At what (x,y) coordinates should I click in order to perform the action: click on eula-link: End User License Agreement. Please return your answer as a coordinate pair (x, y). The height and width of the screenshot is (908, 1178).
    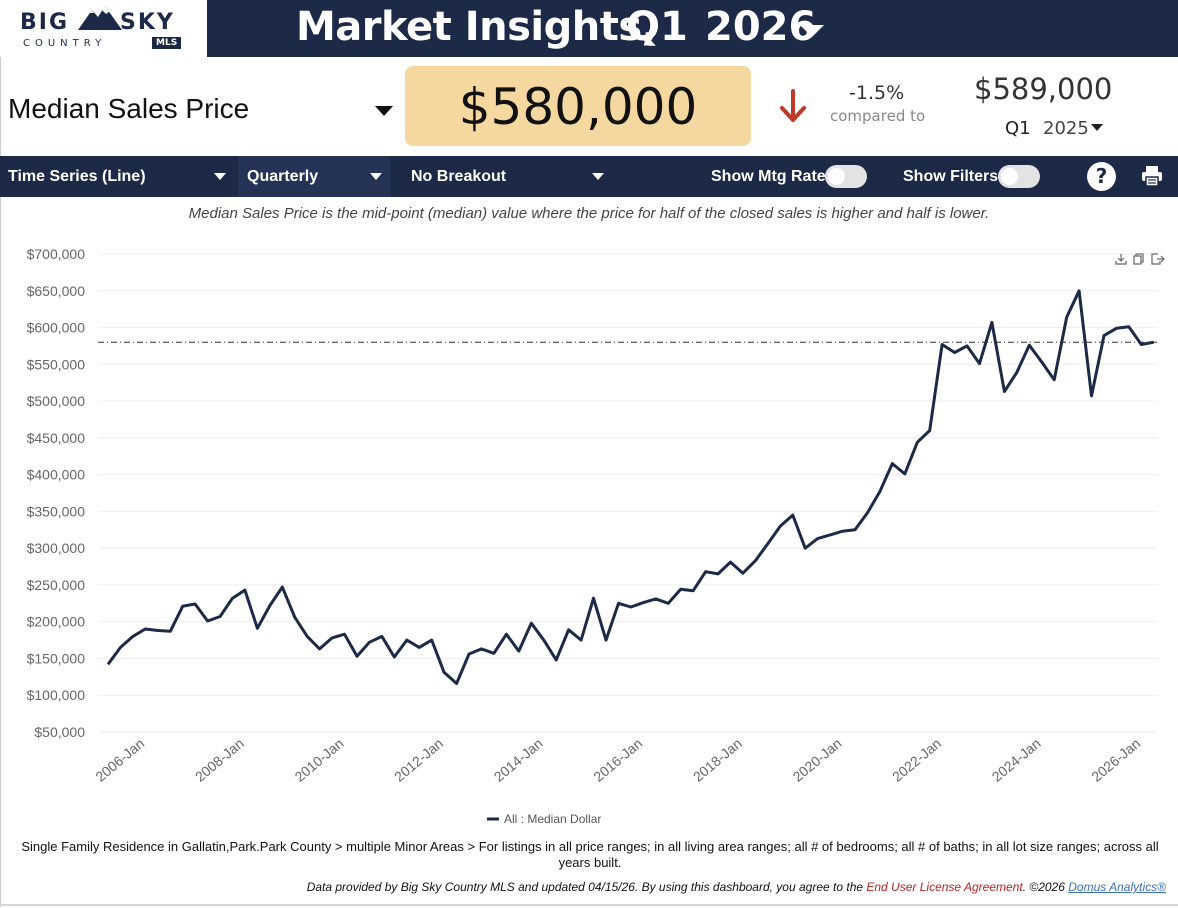
    Looking at the image, I should click on (944, 887).